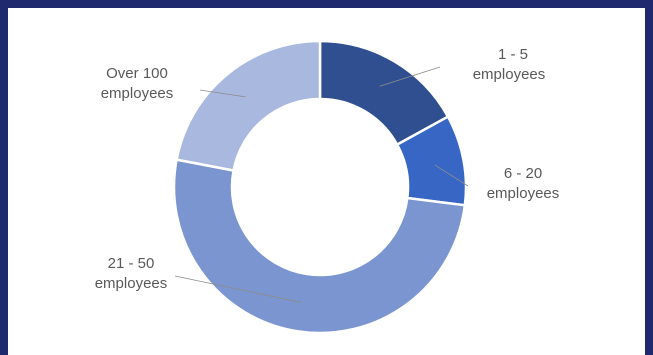  I want to click on label-6-20-line1: 6 - 20, so click(523, 173).